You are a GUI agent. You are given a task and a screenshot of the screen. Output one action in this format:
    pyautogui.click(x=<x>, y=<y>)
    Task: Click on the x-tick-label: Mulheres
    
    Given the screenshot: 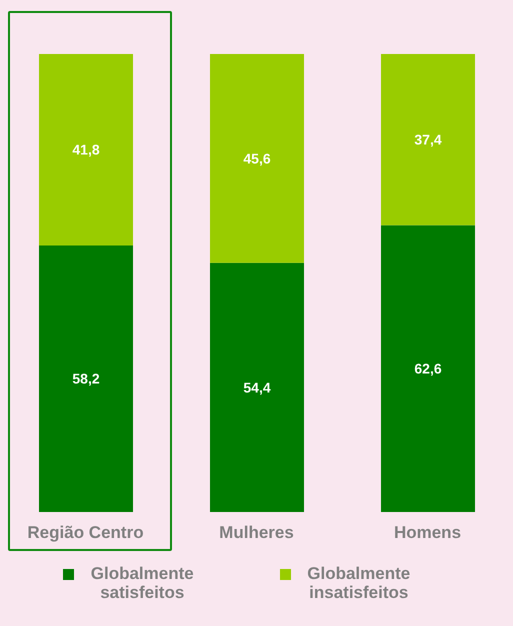 What is the action you would take?
    pyautogui.click(x=256, y=532)
    